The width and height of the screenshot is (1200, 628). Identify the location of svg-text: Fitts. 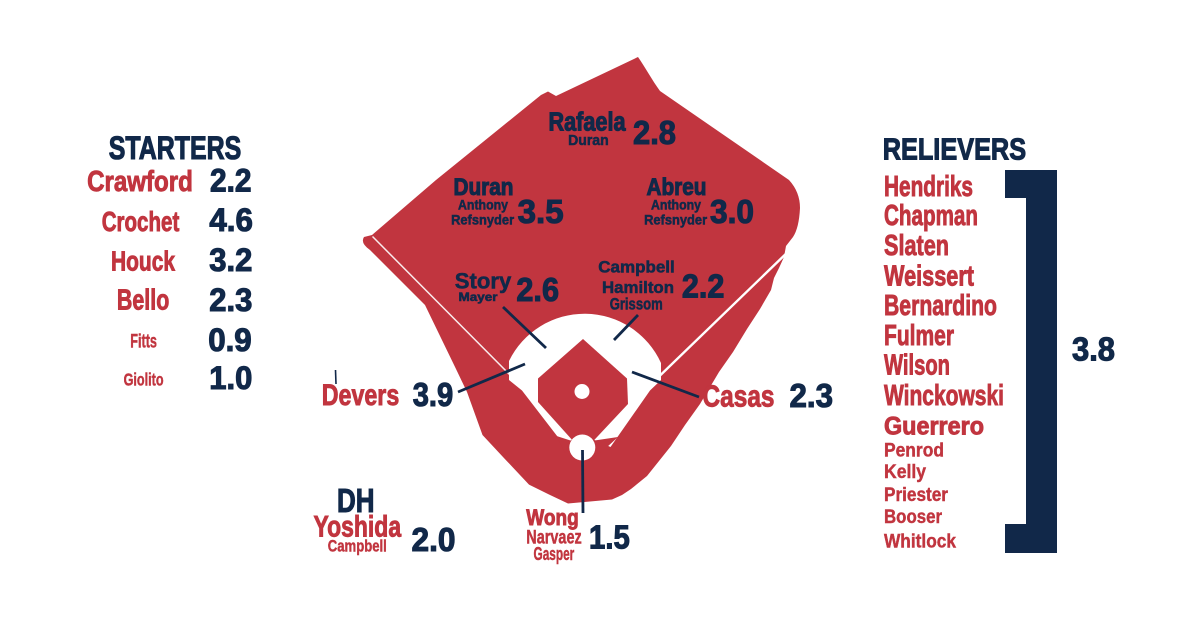
(143, 342).